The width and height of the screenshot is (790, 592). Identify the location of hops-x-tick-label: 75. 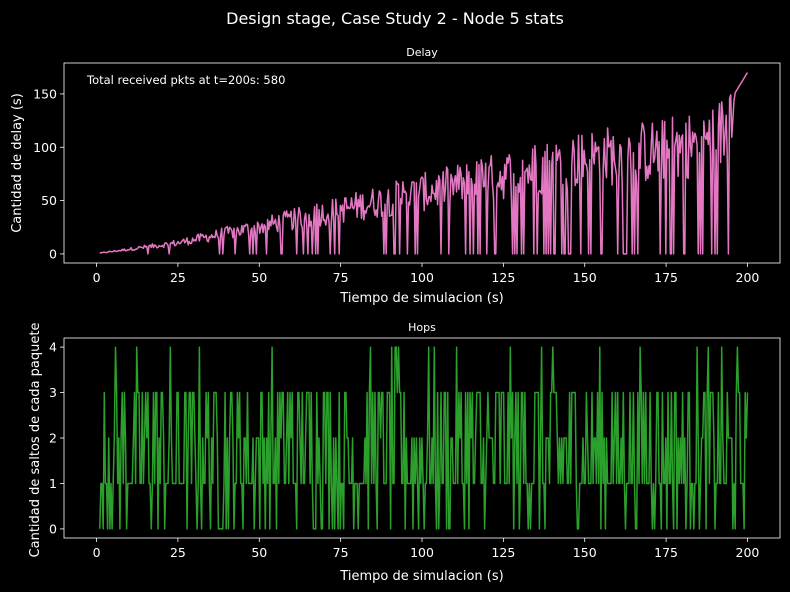
(341, 552).